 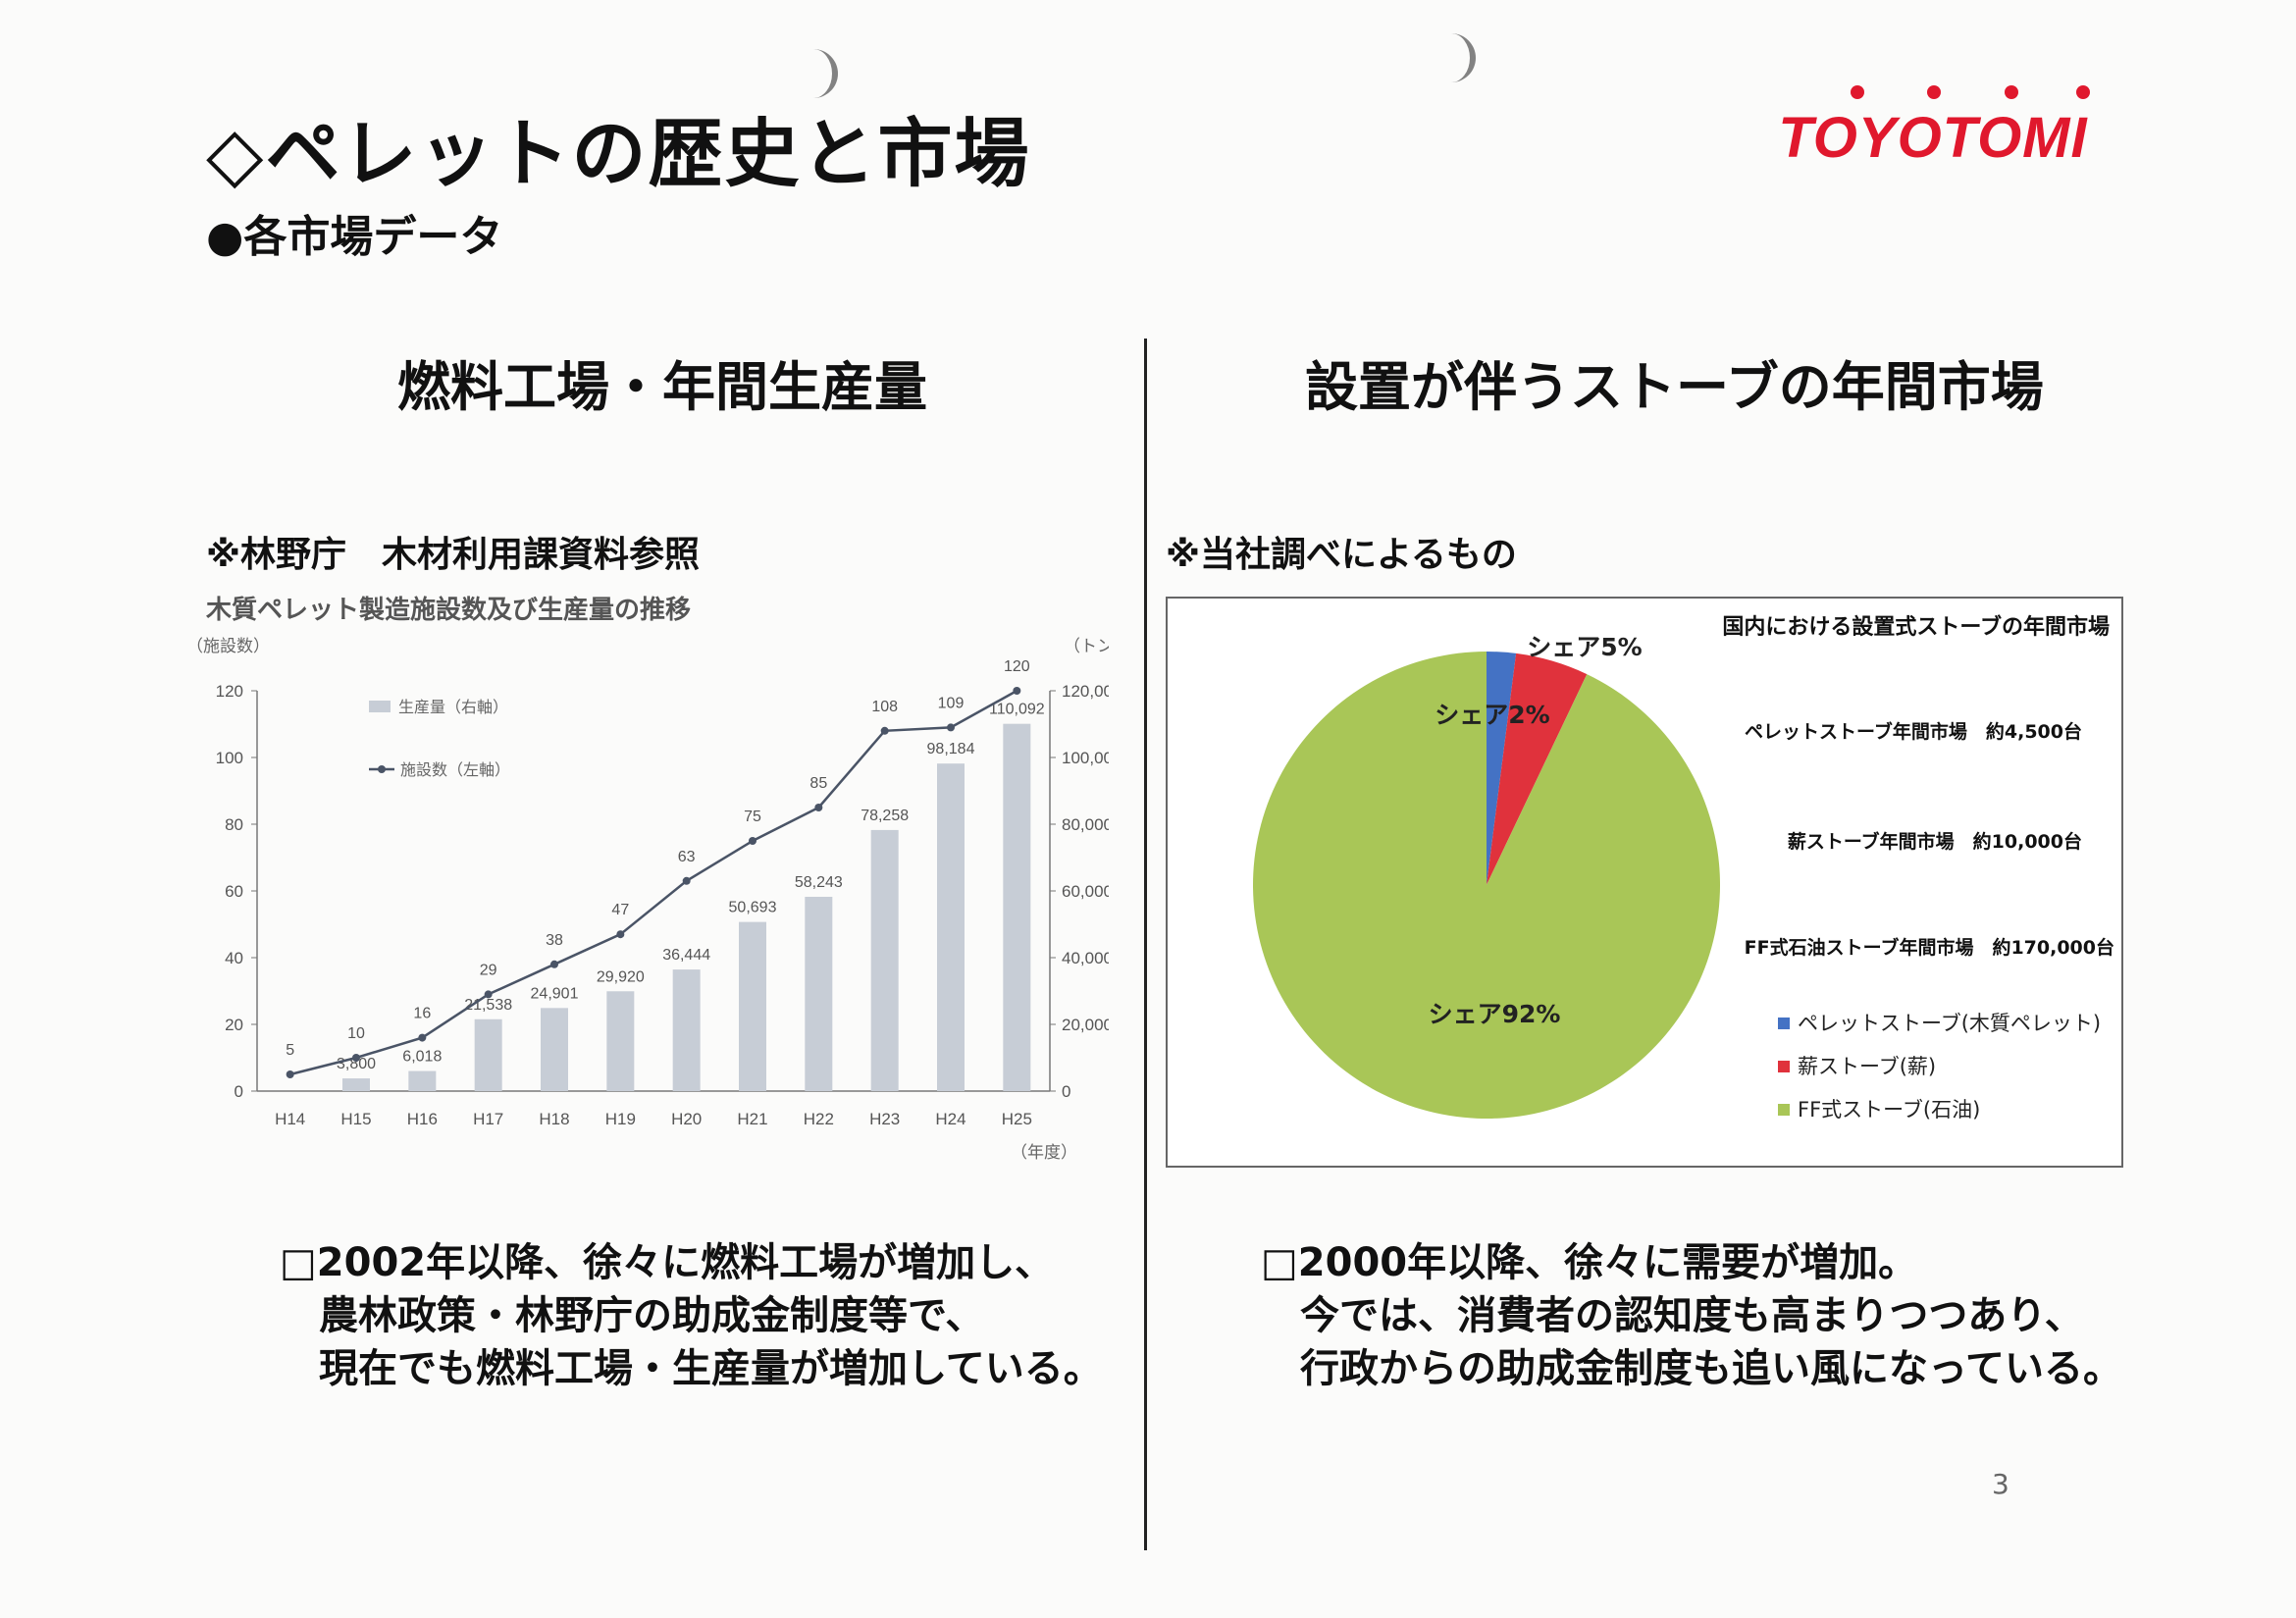 What do you see at coordinates (951, 703) in the screenshot?
I see `facility-count-label: 109` at bounding box center [951, 703].